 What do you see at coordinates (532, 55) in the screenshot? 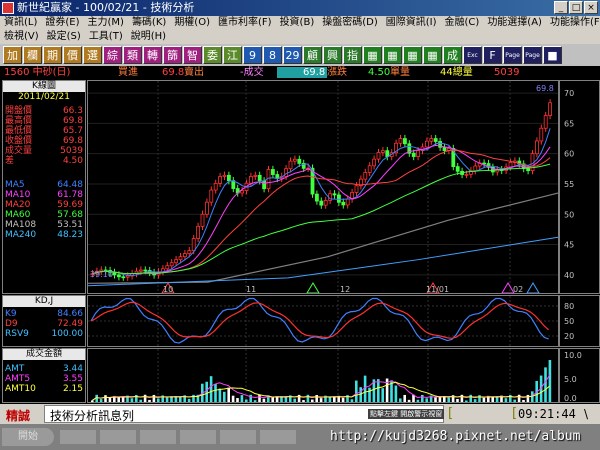
I see `toolbar-button-26: Page` at bounding box center [532, 55].